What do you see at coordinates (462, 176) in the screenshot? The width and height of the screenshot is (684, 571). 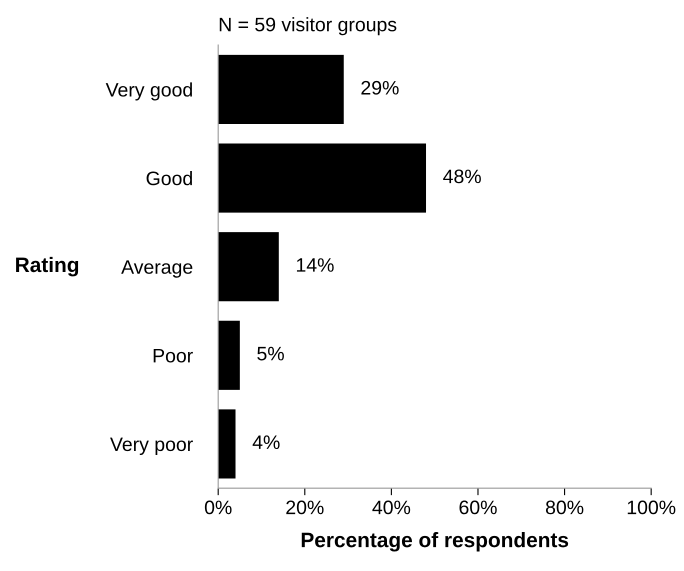 I see `data-label: 48%` at bounding box center [462, 176].